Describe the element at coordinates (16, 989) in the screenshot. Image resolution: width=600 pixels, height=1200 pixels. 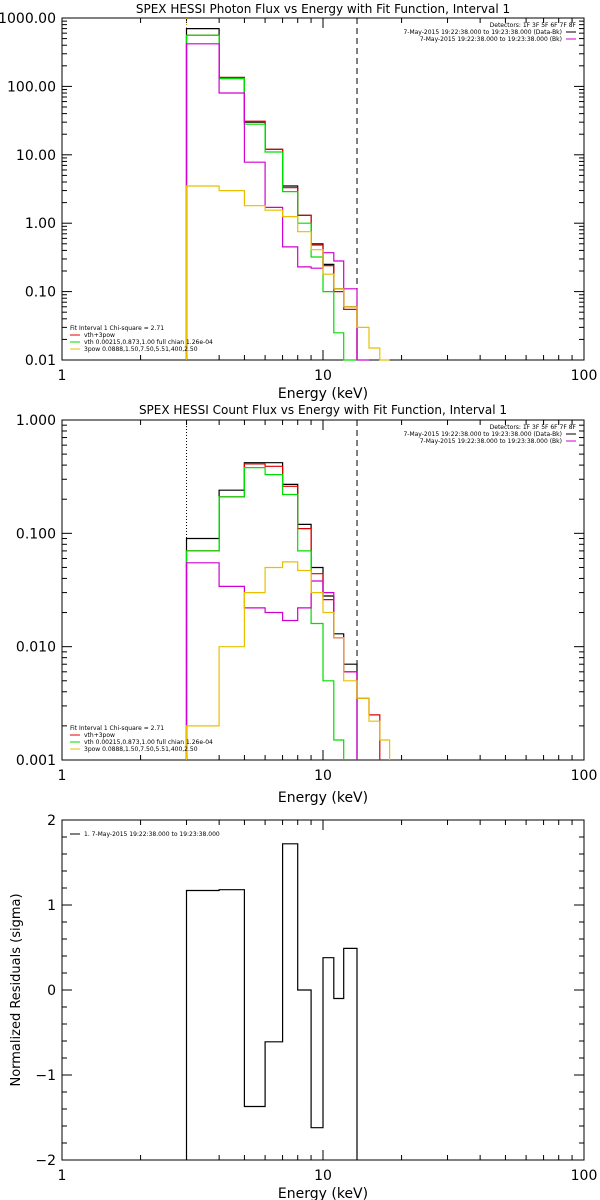
I see `y-axis-label: Normalized Residuals (sigma)` at that location.